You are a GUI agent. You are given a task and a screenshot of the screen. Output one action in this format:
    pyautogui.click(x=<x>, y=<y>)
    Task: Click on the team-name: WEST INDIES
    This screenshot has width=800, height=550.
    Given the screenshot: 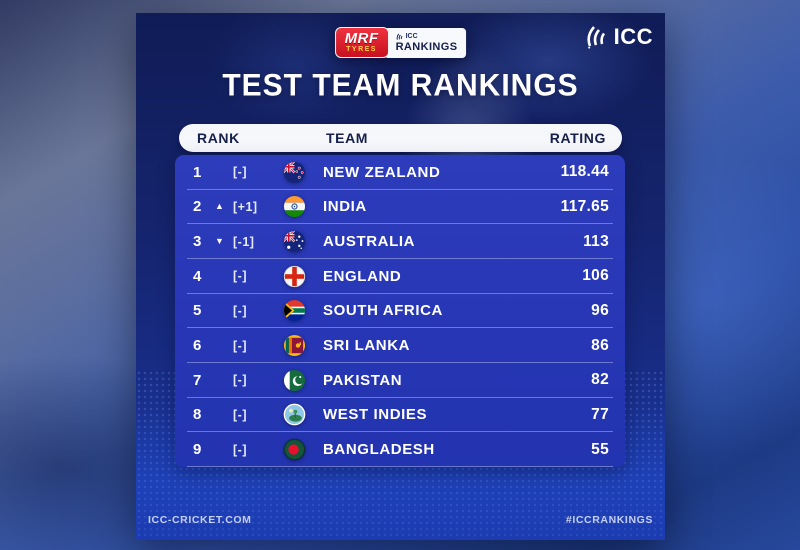 What is the action you would take?
    pyautogui.click(x=375, y=415)
    